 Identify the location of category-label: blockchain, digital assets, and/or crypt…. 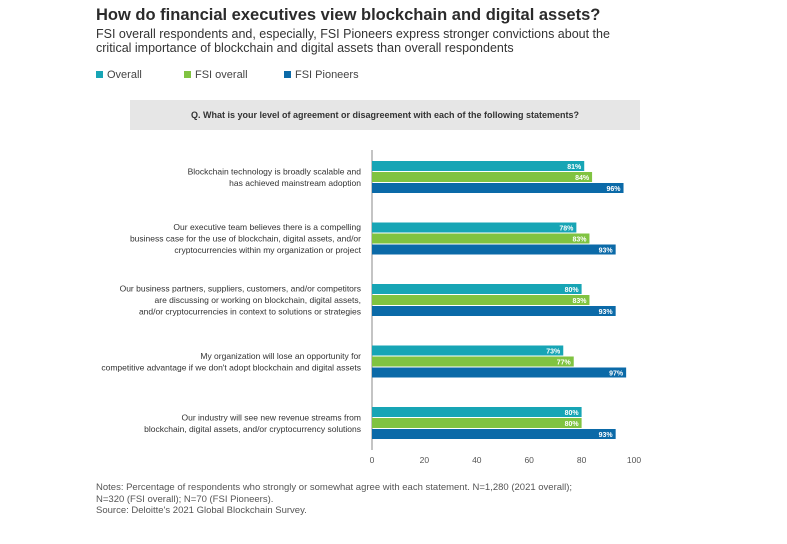
(252, 429).